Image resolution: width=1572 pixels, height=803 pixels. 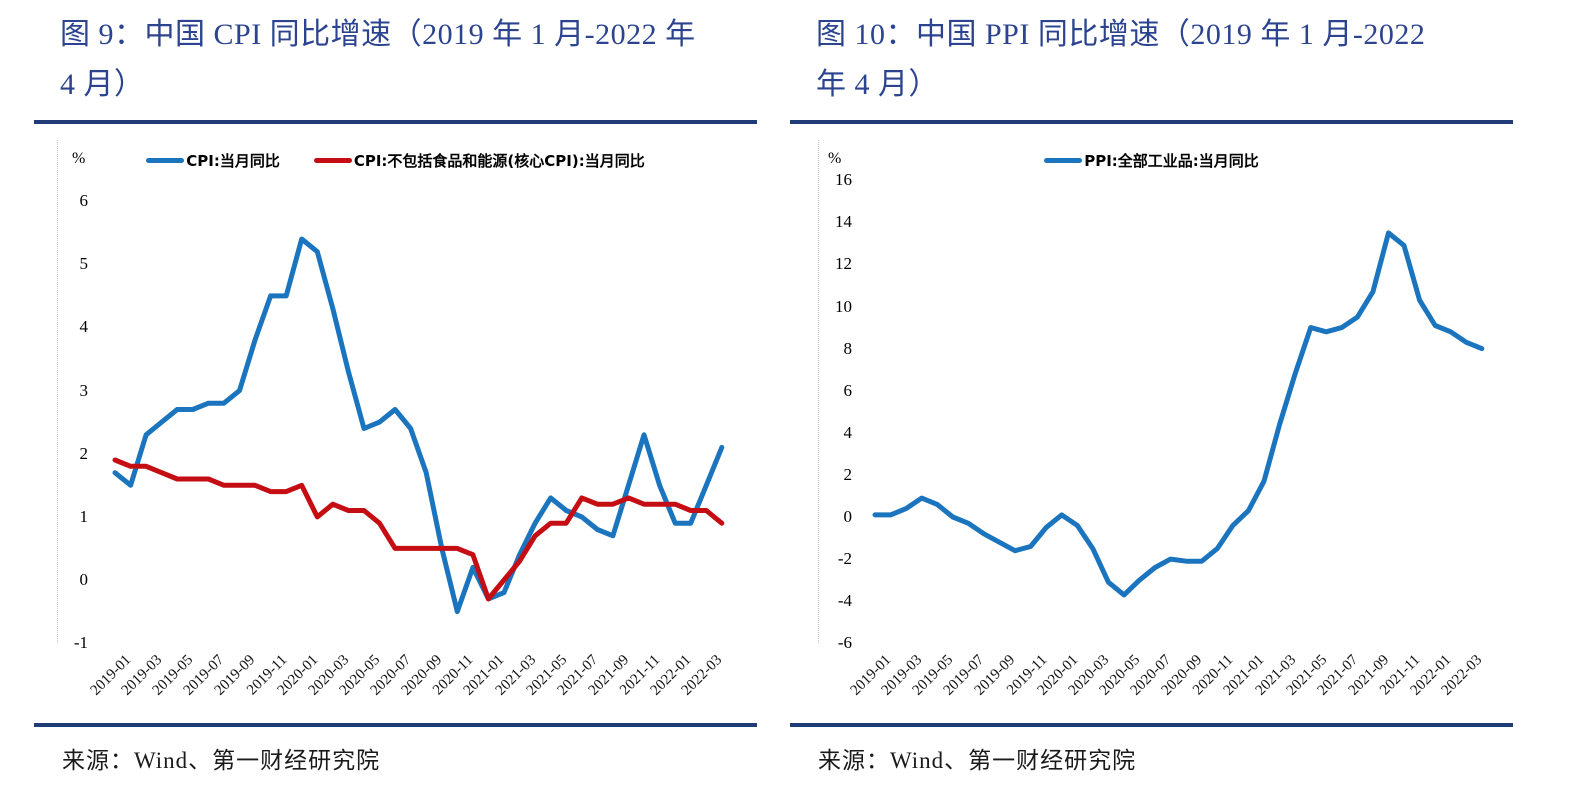 I want to click on y-tick-label: 14, so click(x=843, y=222).